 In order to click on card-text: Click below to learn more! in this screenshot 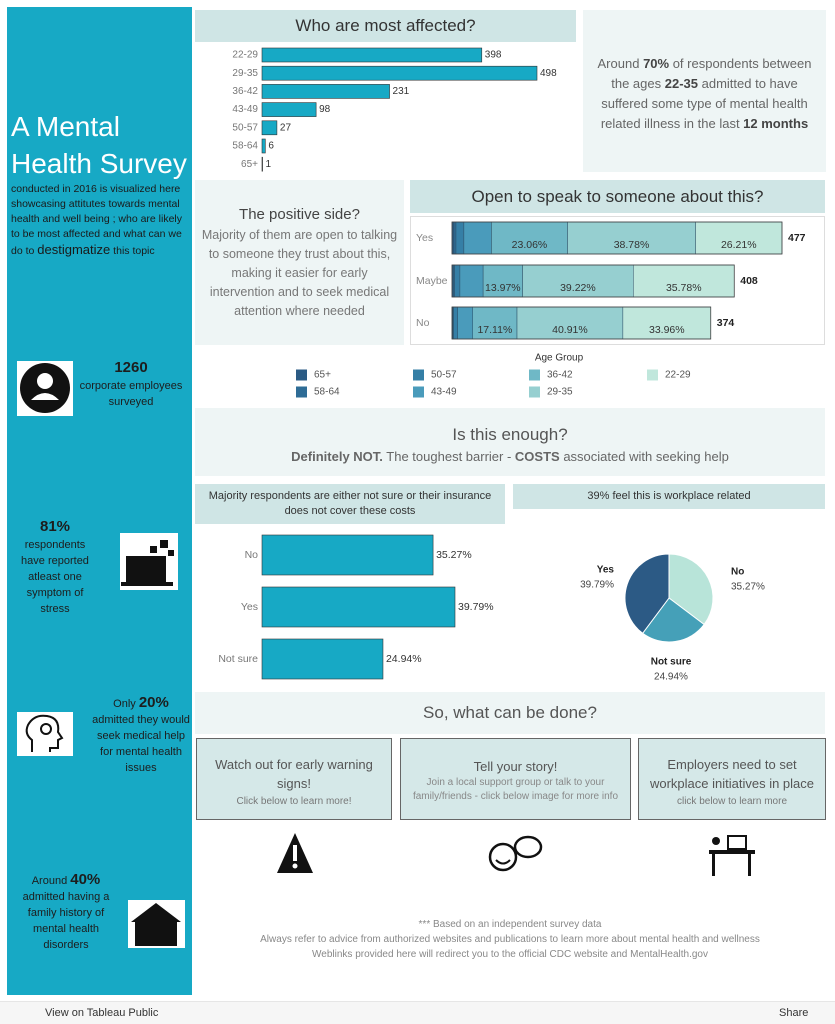, I will do `click(294, 801)`.